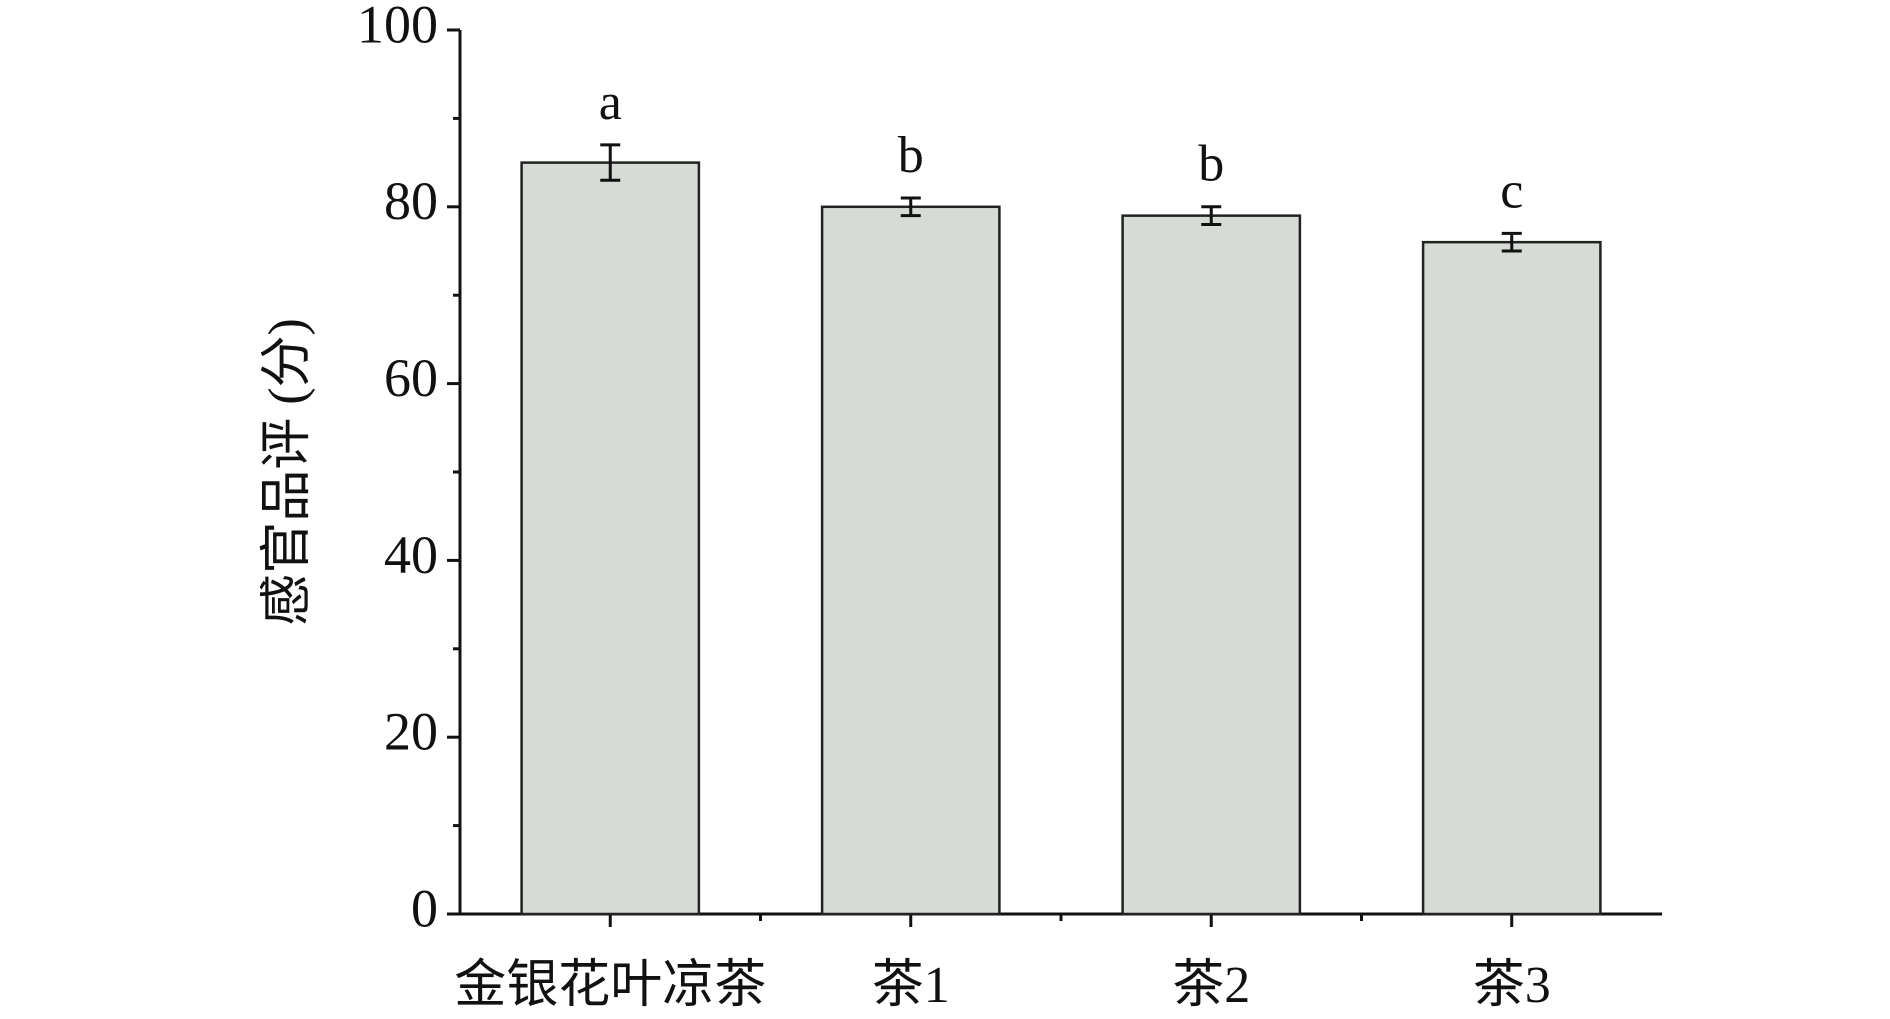 Image resolution: width=1890 pixels, height=1019 pixels. What do you see at coordinates (1511, 190) in the screenshot?
I see `significance-label: c` at bounding box center [1511, 190].